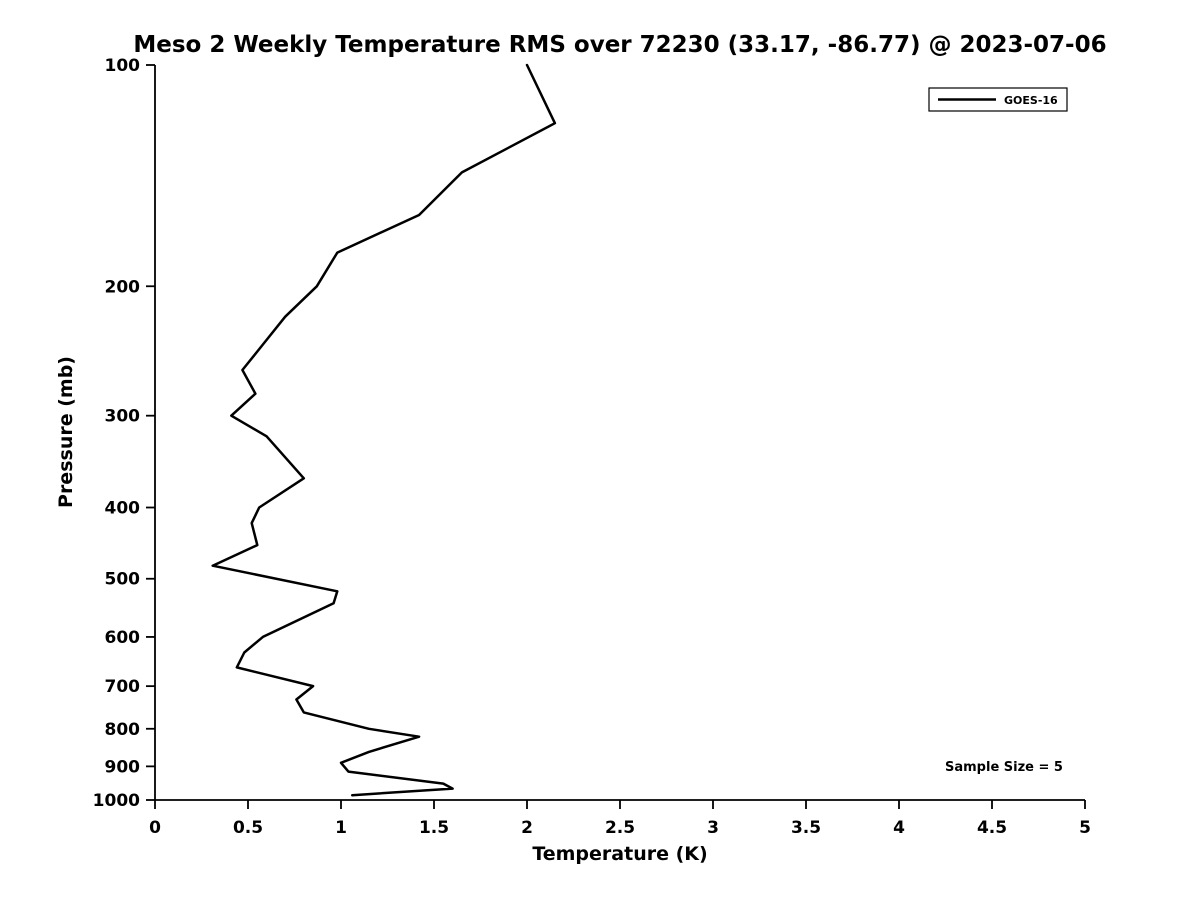 Image resolution: width=1200 pixels, height=900 pixels. What do you see at coordinates (341, 828) in the screenshot?
I see `x-tick-label: 1` at bounding box center [341, 828].